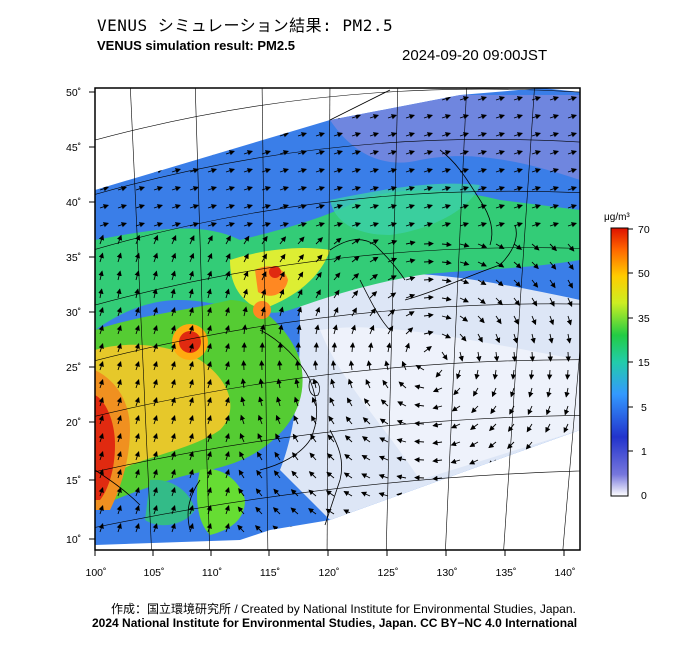  I want to click on lon-label: 115˚, so click(270, 573).